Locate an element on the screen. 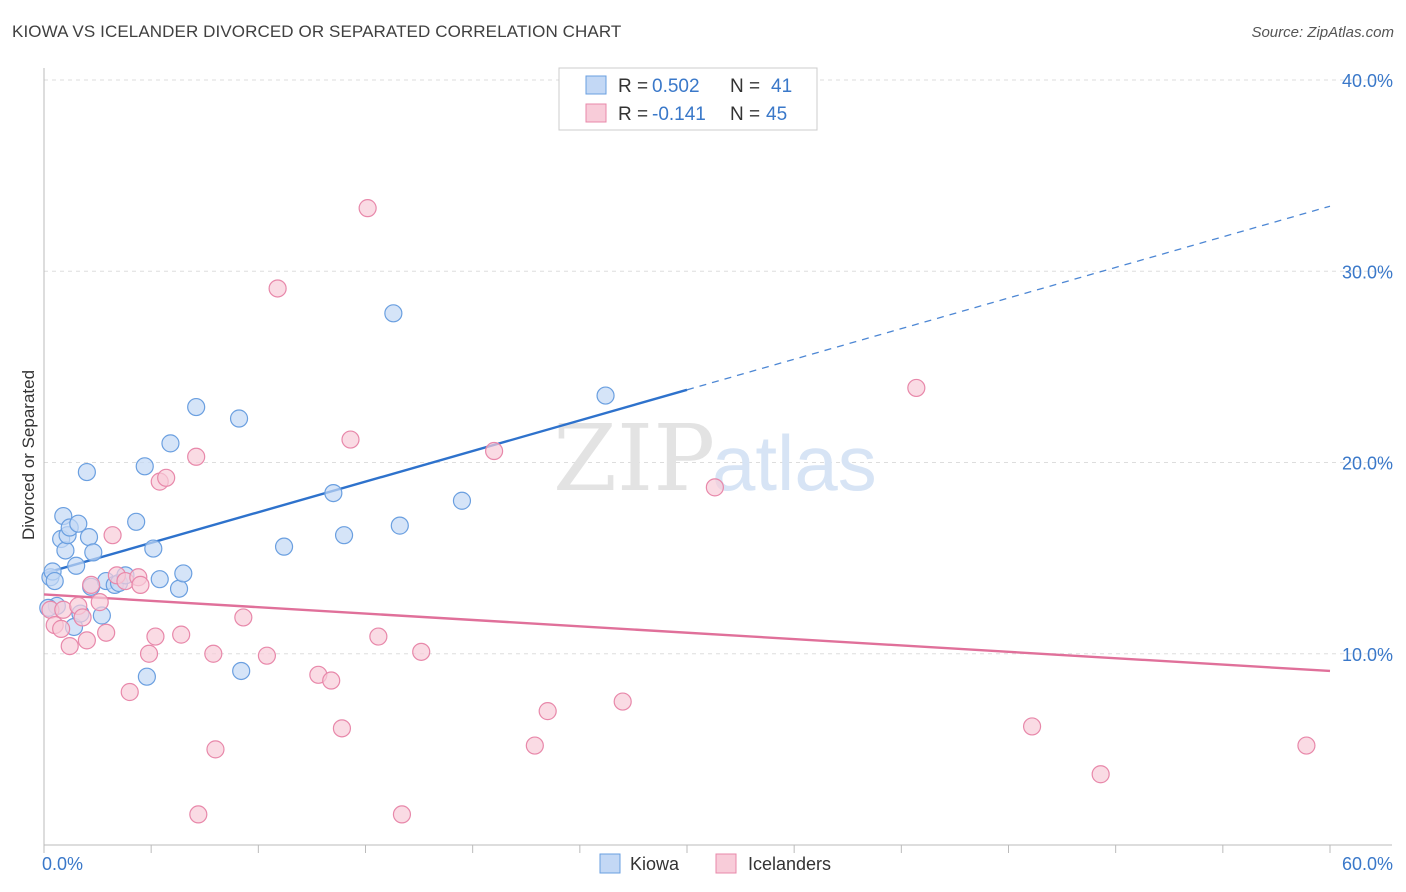 The width and height of the screenshot is (1406, 892). series-legend-kiowa-label: Kiowa is located at coordinates (655, 864).